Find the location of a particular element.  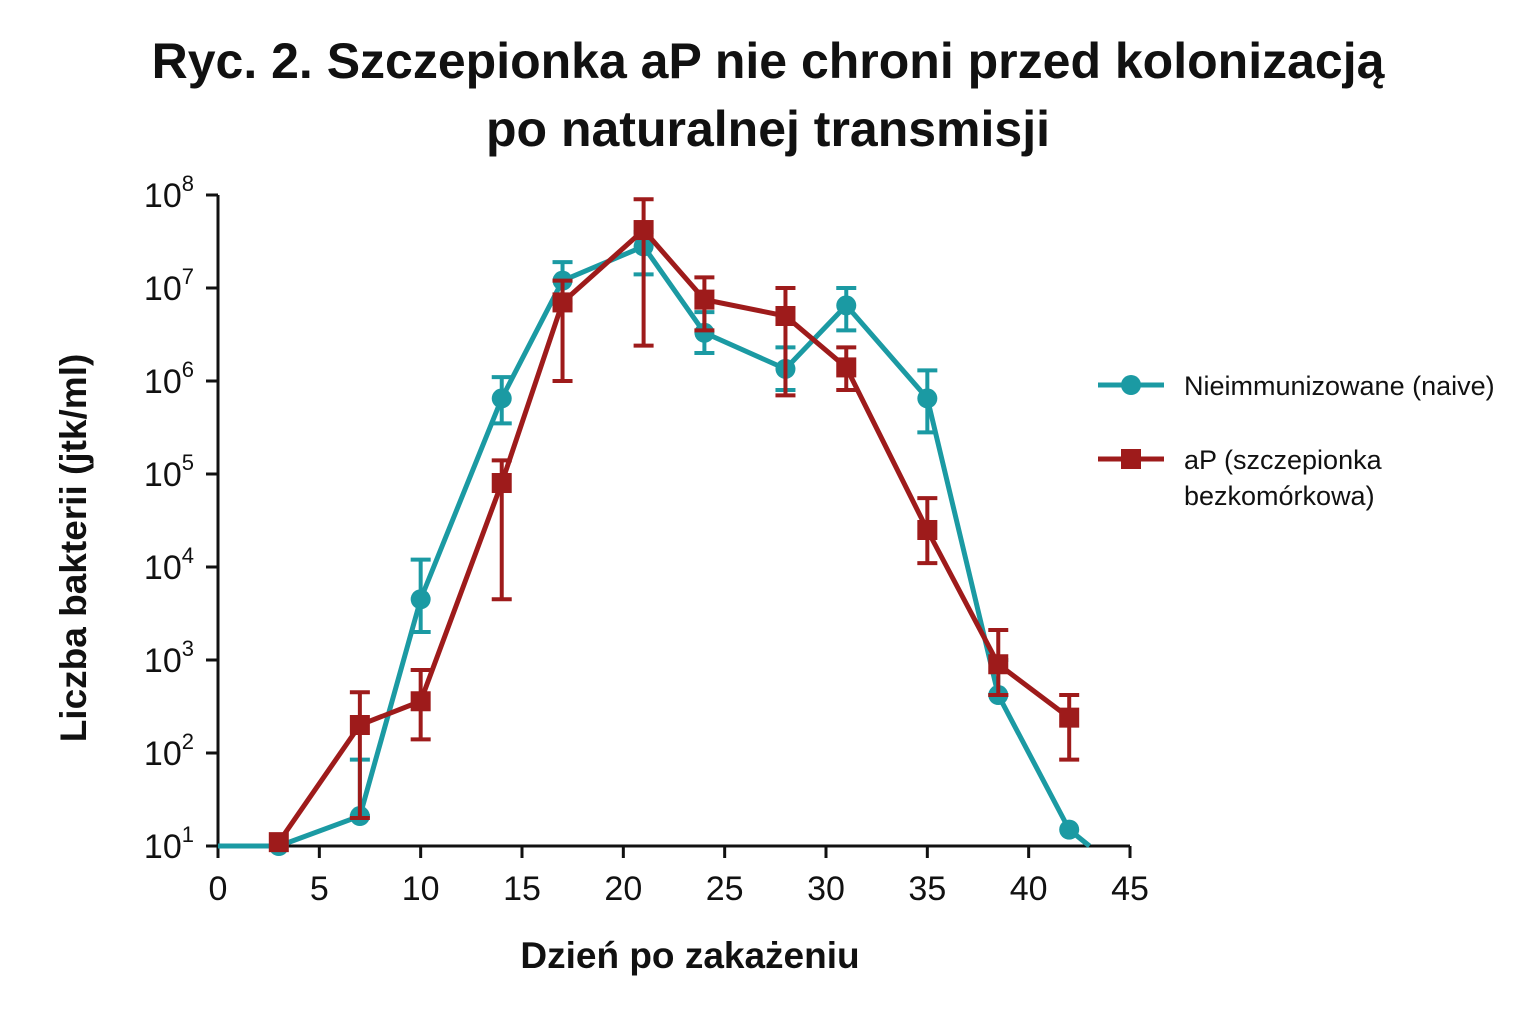

legend-label-line: Nieimmunizowane (naive) is located at coordinates (1339, 386).